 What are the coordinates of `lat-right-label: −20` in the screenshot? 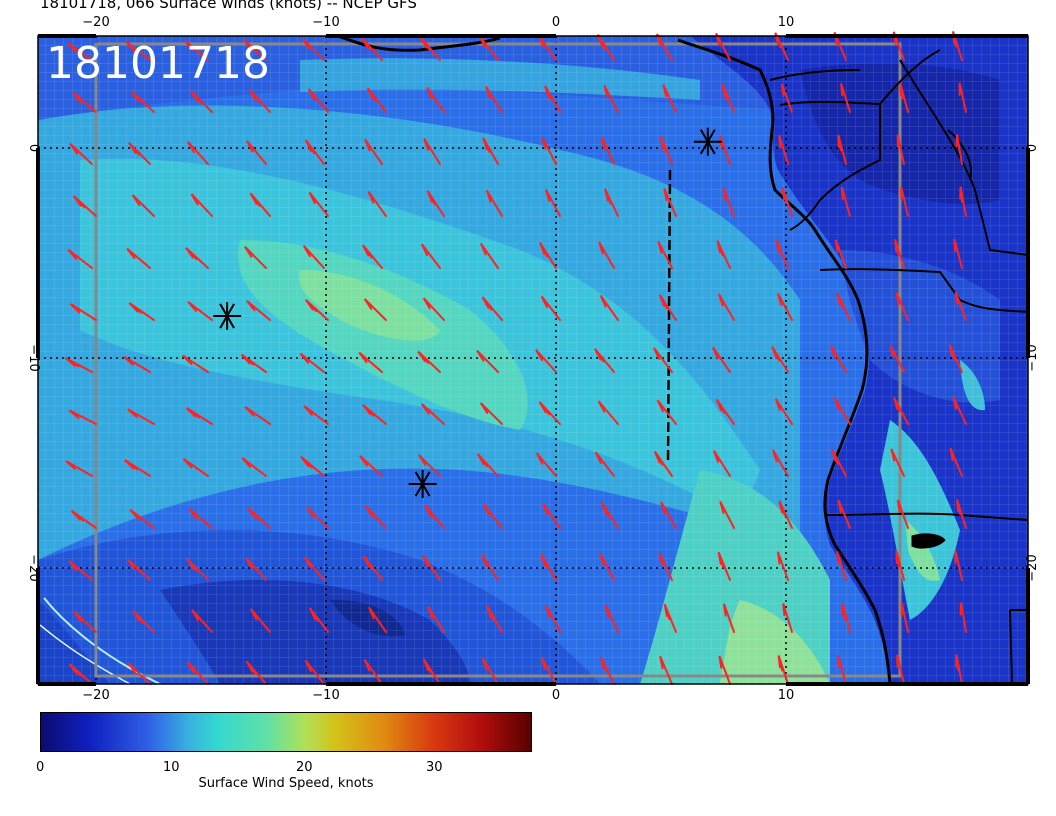 It's located at (1032, 567).